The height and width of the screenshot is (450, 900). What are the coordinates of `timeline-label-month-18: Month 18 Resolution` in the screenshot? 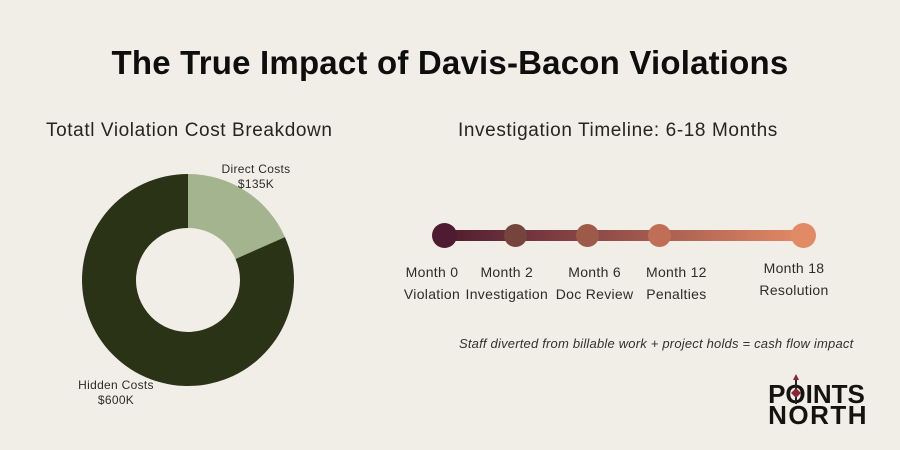 It's located at (794, 279).